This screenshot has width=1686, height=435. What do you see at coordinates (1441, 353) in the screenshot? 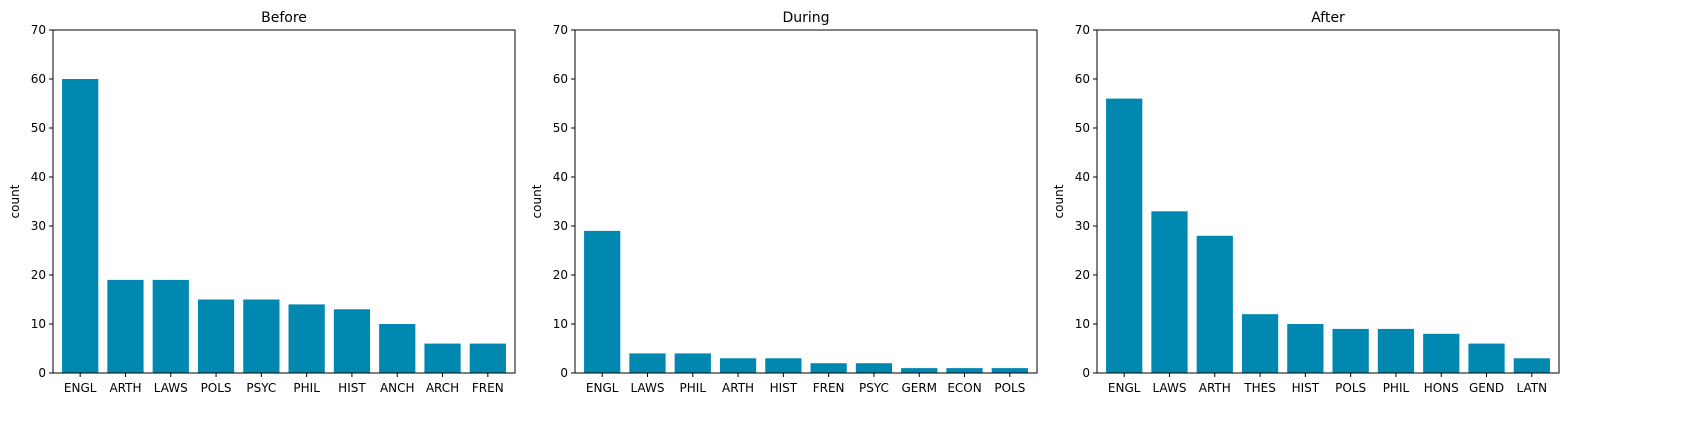
I see `bar-hons` at bounding box center [1441, 353].